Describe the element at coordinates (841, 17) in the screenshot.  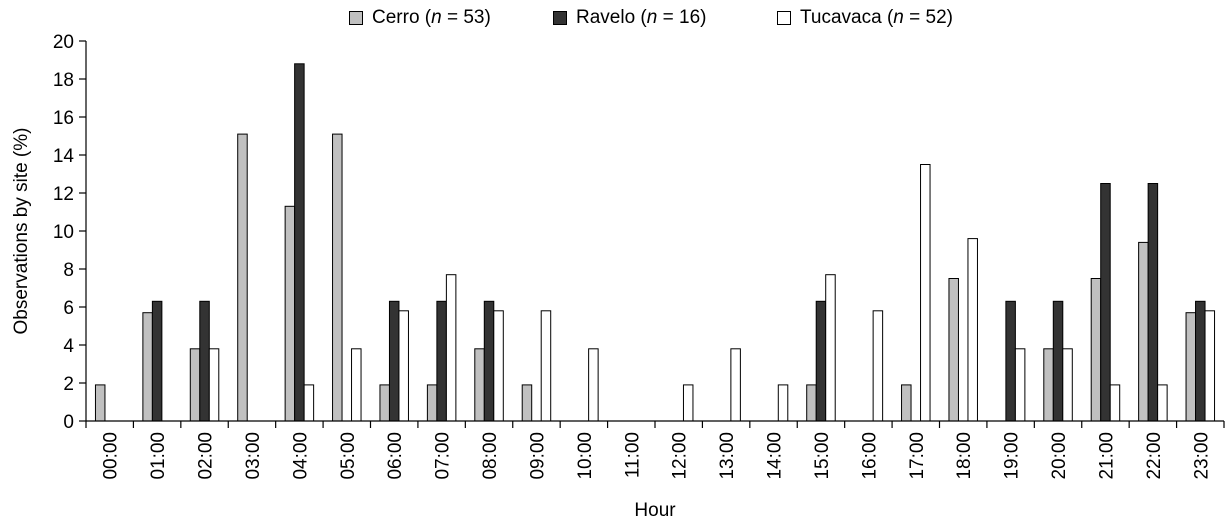
I see `legend-series-name-tucavaca: Tucavaca` at that location.